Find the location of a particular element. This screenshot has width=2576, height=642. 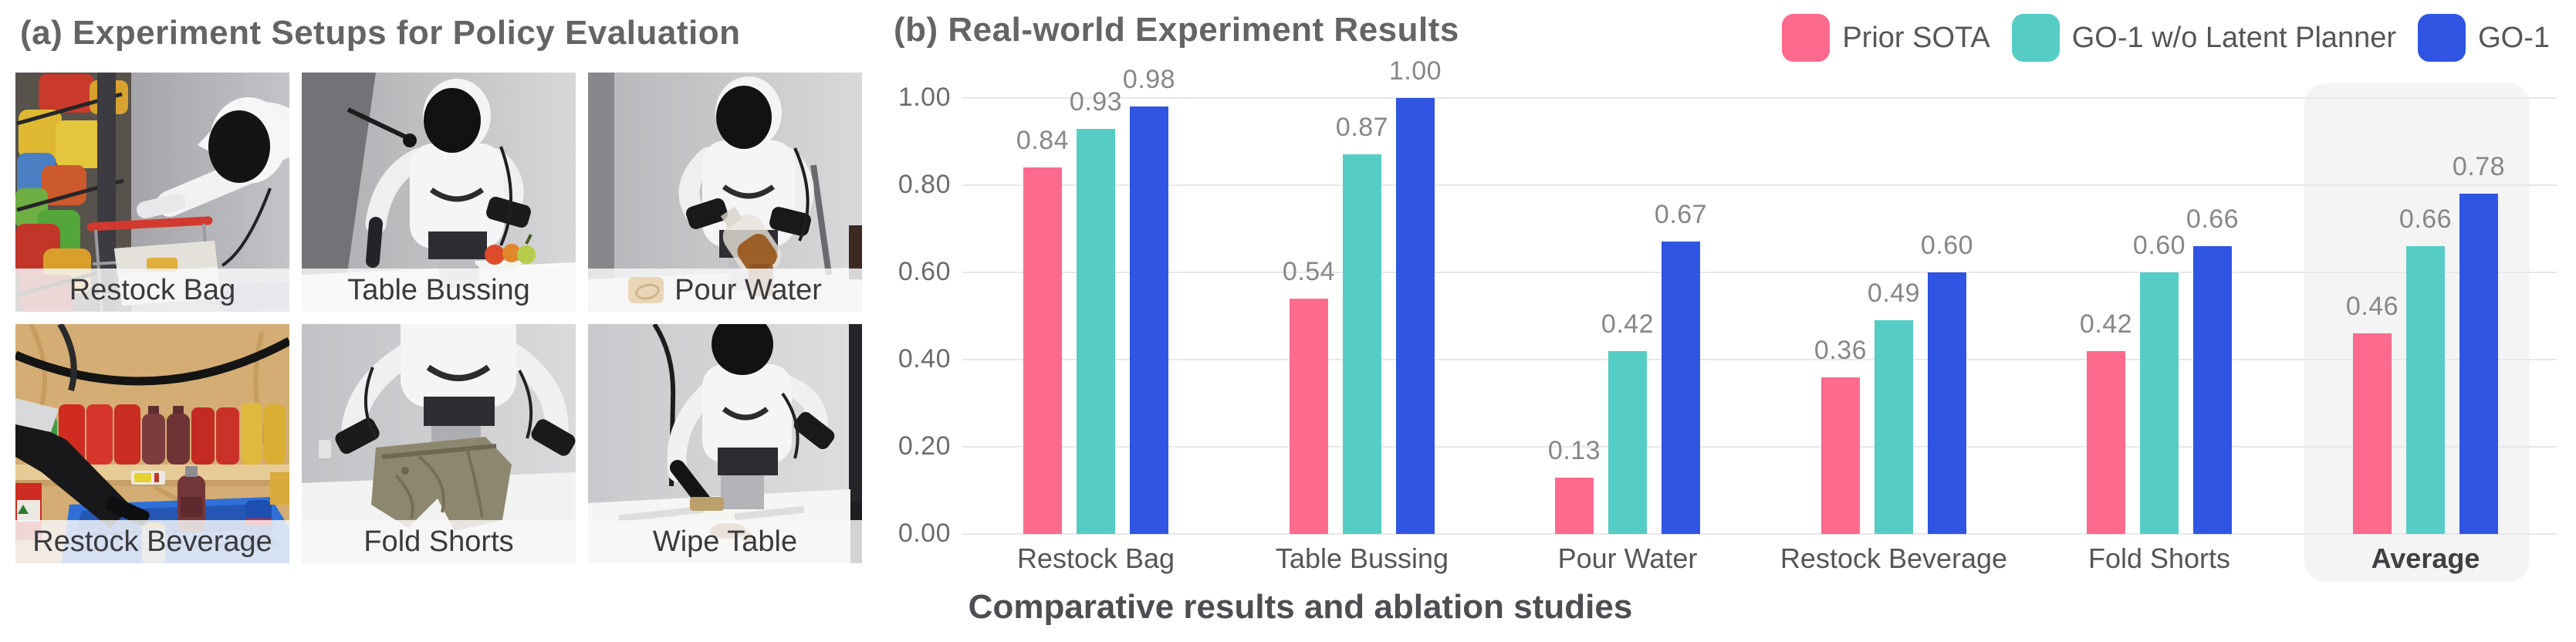

brand-watermark-icon is located at coordinates (646, 290).